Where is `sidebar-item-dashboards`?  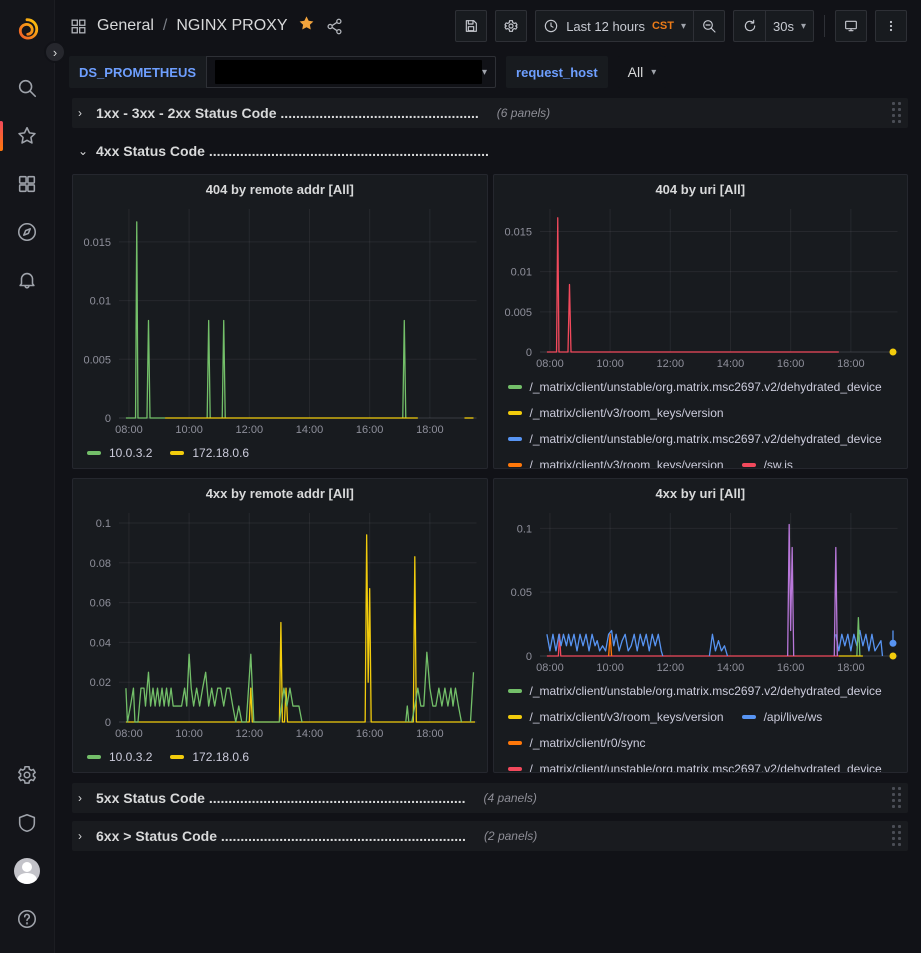
sidebar-item-dashboards is located at coordinates (27, 184).